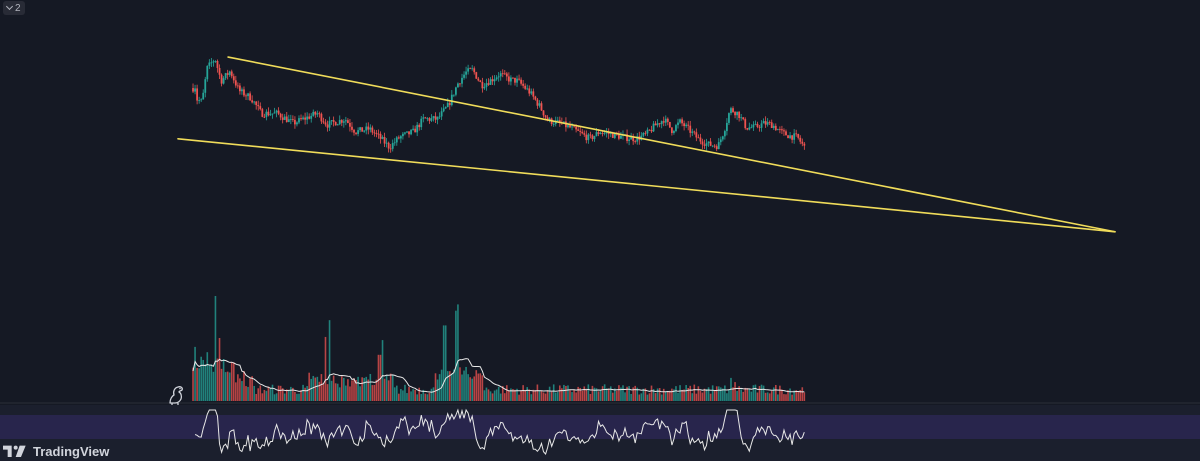 This screenshot has height=461, width=1200. I want to click on chevron-down-icon, so click(9, 6).